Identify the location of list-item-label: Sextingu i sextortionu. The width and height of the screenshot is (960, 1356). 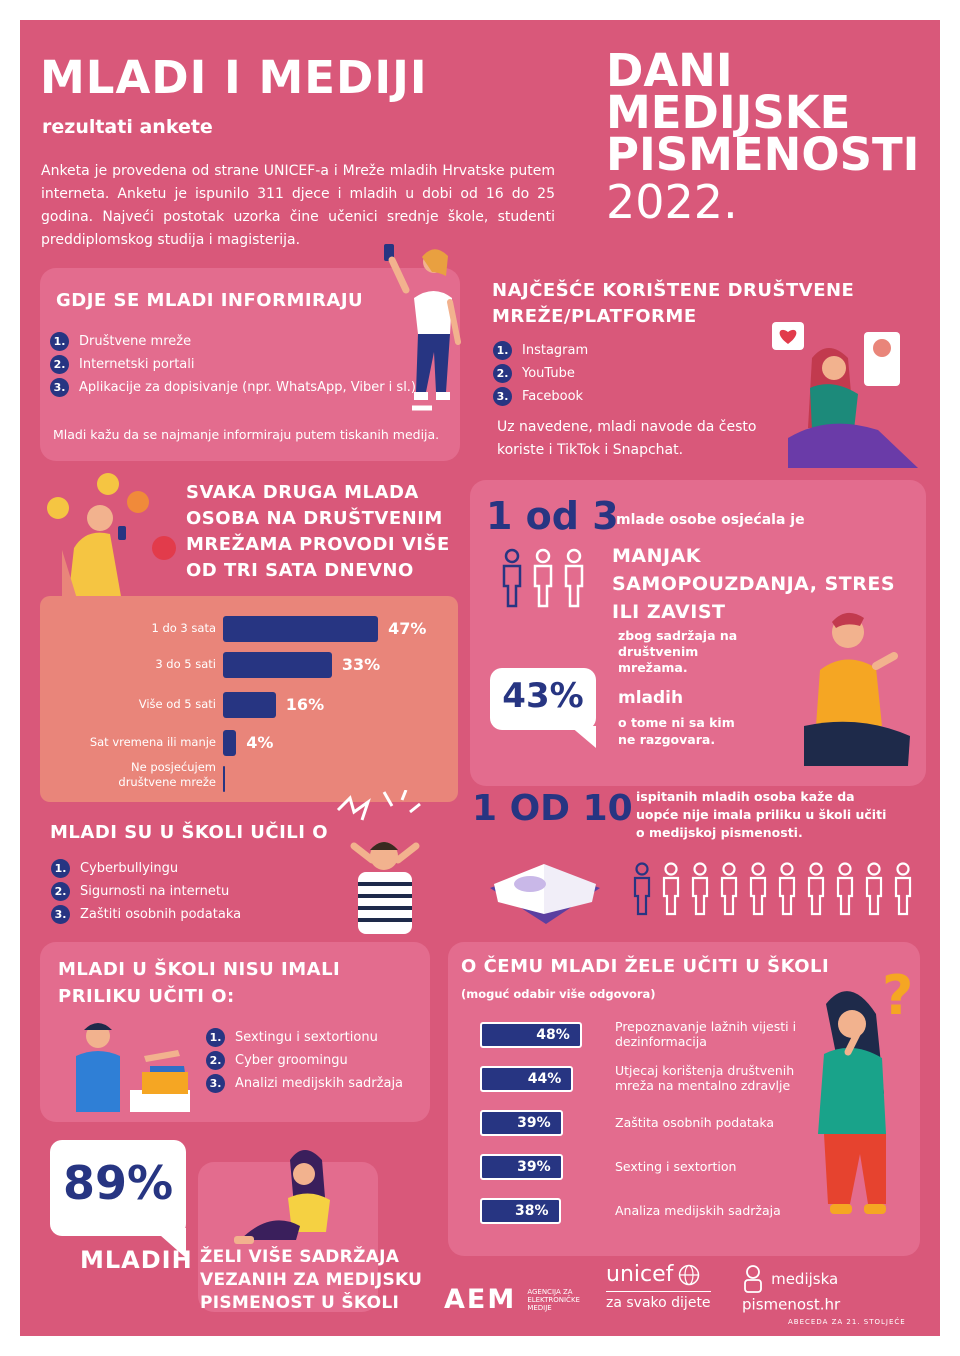
(306, 1037).